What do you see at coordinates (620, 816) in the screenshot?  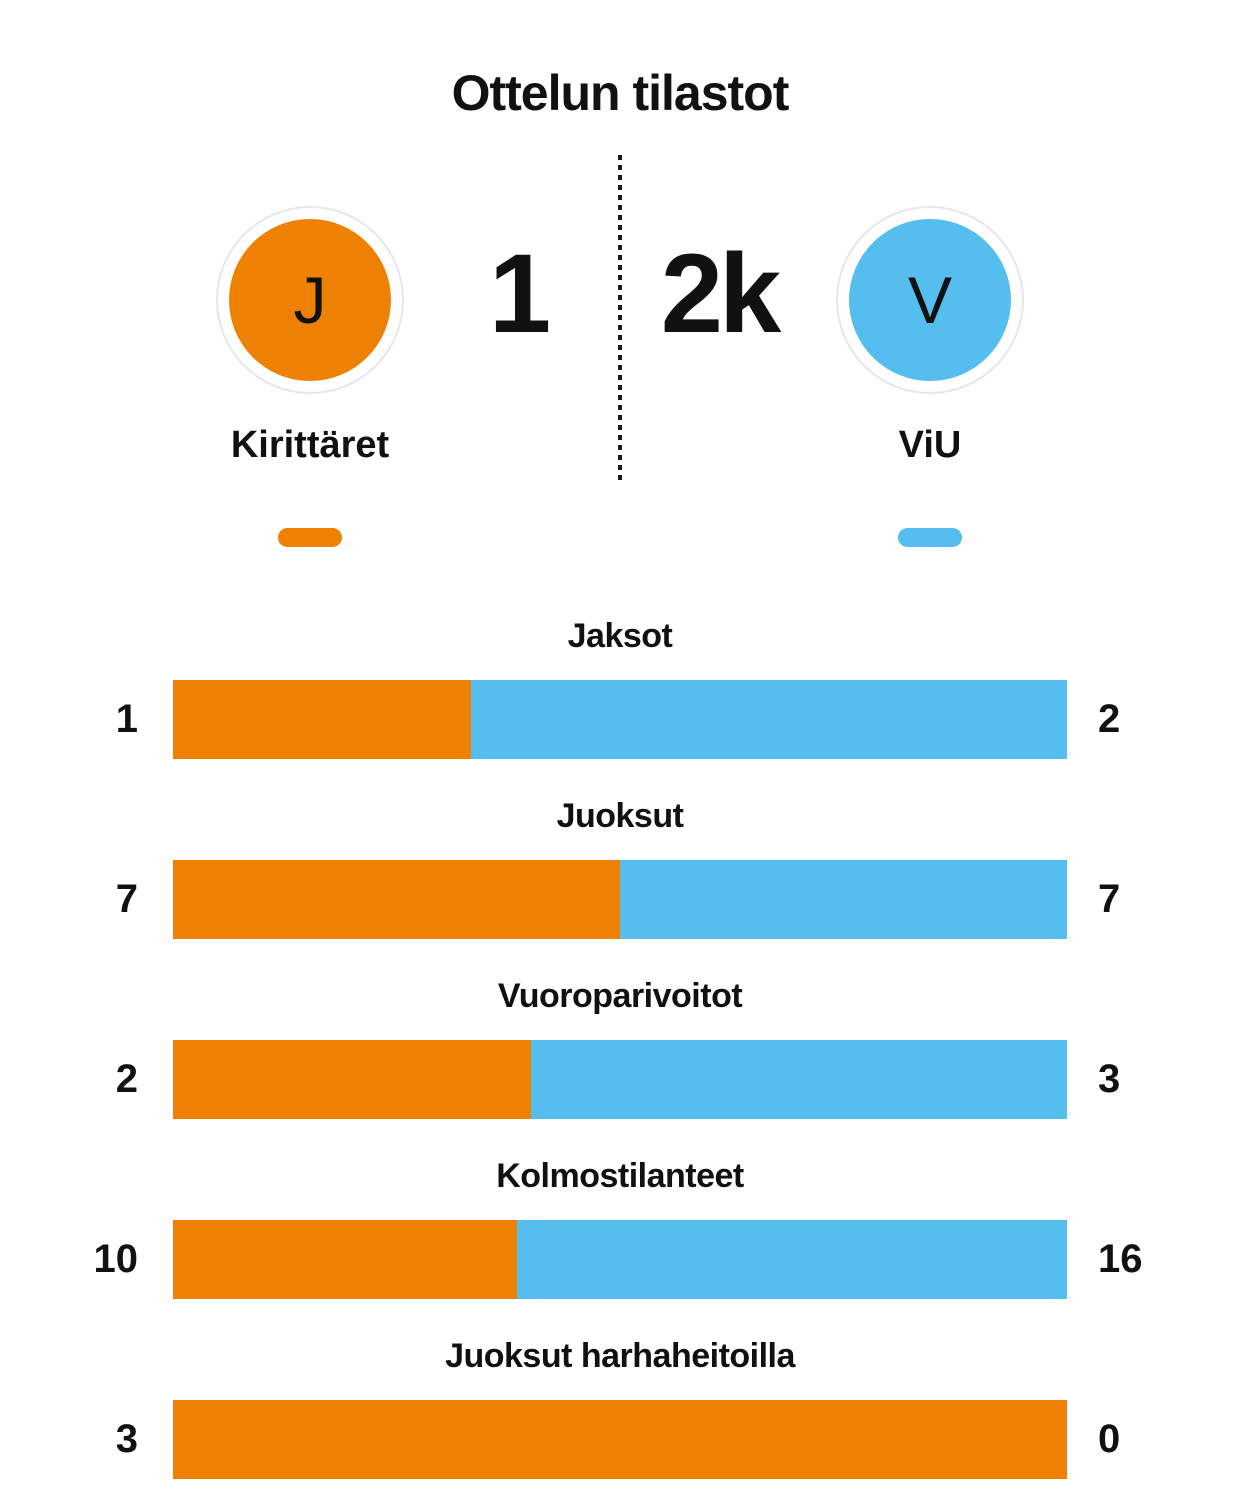 I see `stat-label: Juoksut` at bounding box center [620, 816].